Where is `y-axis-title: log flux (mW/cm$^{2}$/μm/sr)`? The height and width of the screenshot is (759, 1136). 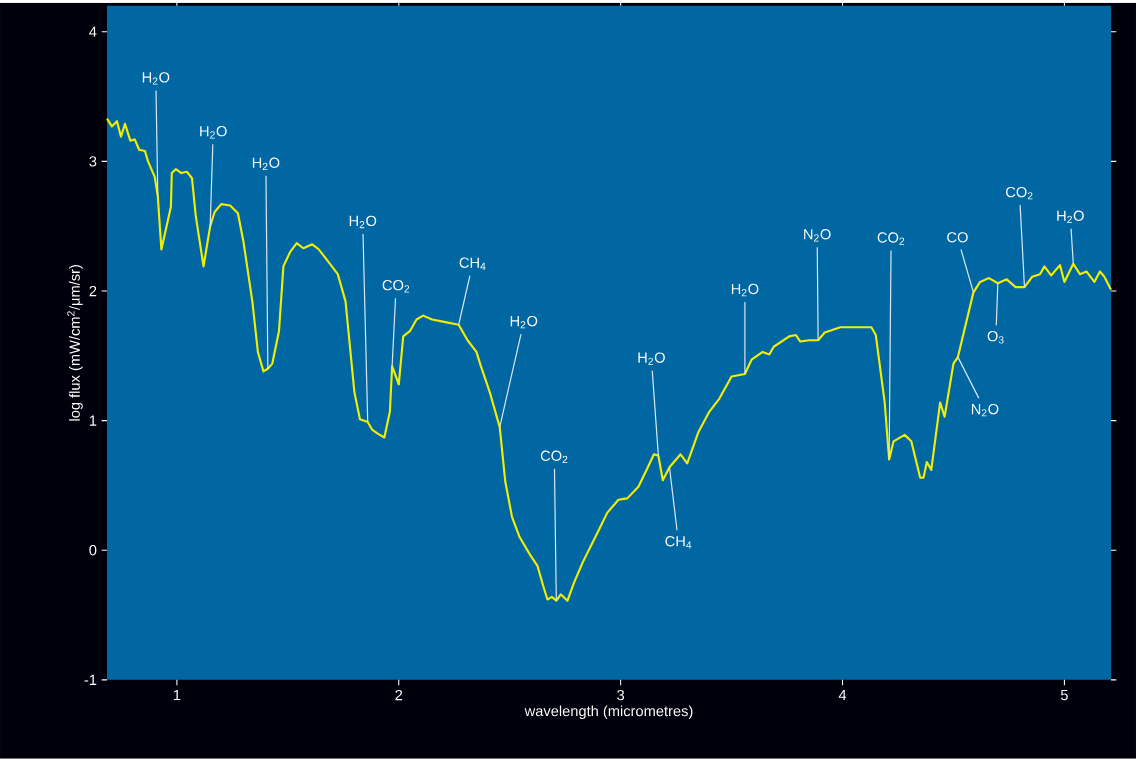
y-axis-title: log flux (mW/cm$^{2}$/μm/sr) is located at coordinates (75, 343).